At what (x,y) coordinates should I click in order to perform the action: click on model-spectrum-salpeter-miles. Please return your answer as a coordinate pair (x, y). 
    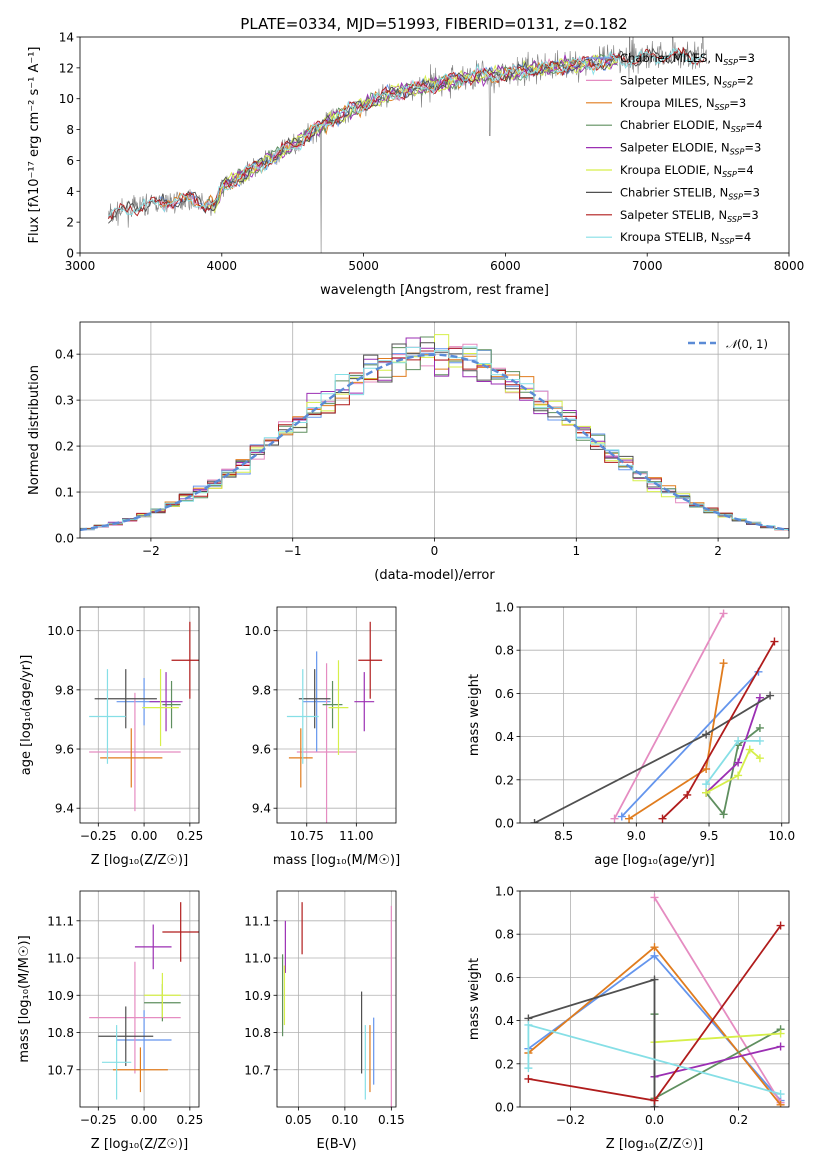
    Looking at the image, I should click on (387, 133).